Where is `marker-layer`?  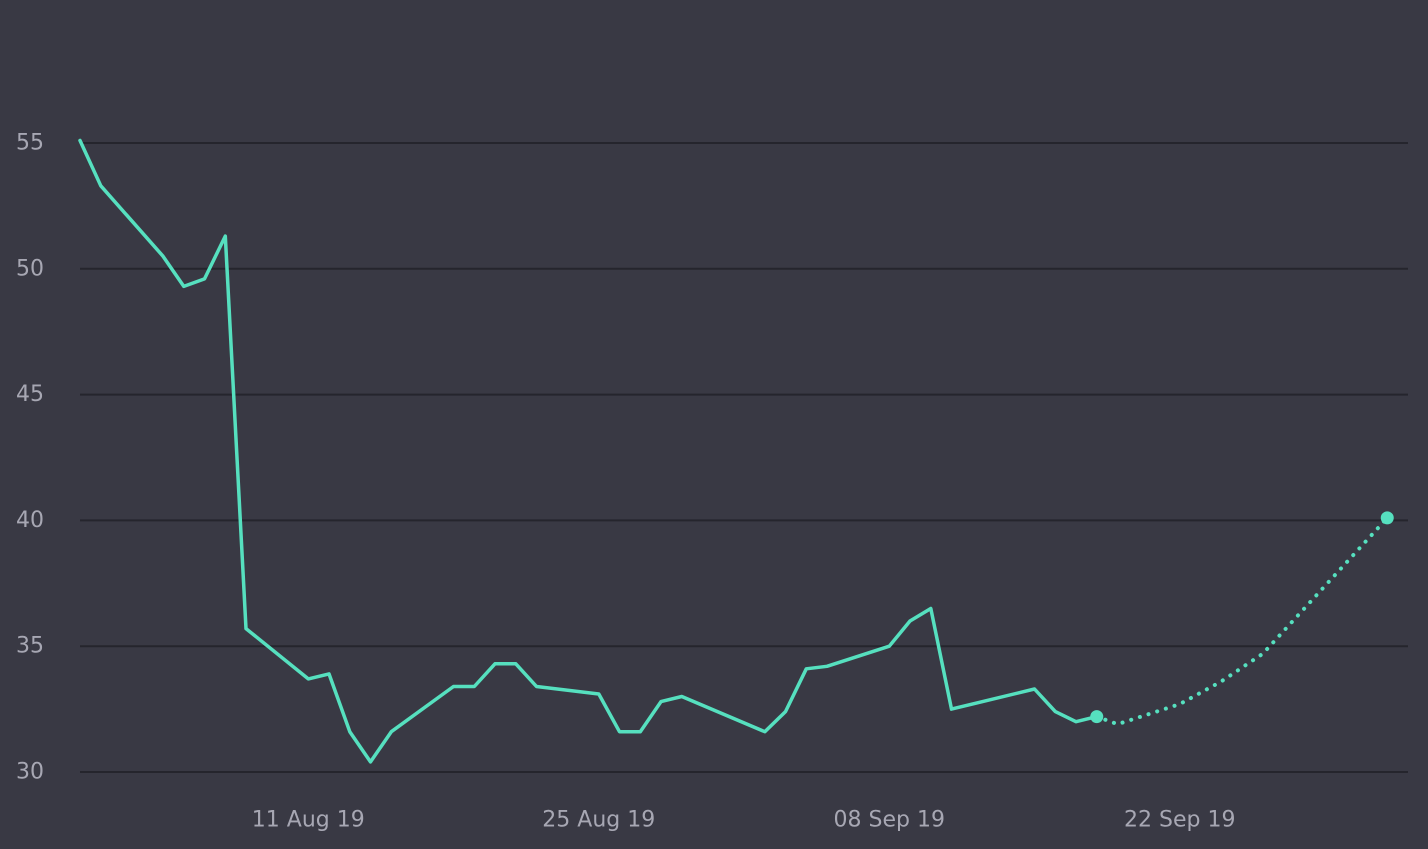
marker-layer is located at coordinates (1242, 617).